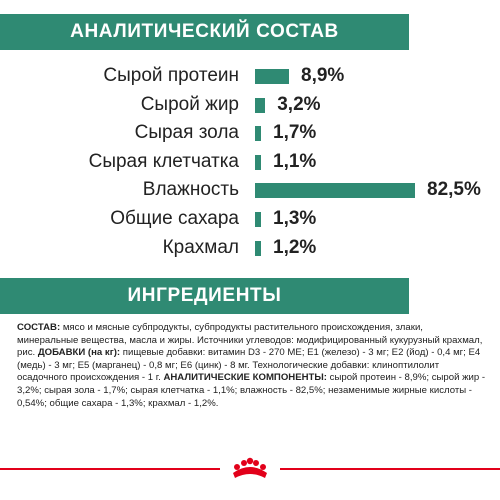 Image resolution: width=500 pixels, height=500 pixels. I want to click on analysis-row-label: Общие сахара, so click(174, 218).